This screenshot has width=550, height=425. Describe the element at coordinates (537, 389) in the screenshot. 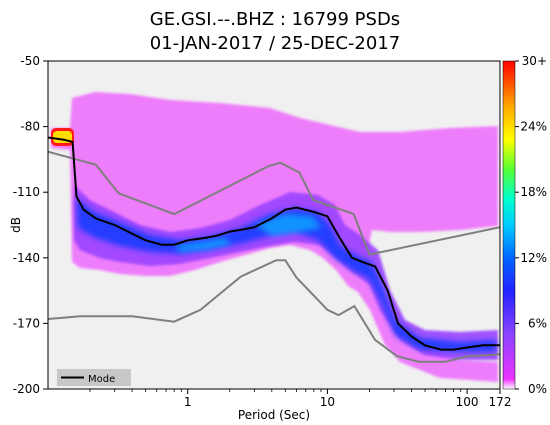

I see `colorbar-tick-label: 0%` at that location.